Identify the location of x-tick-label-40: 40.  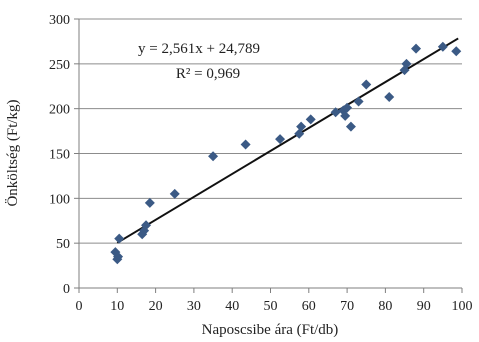
(232, 306).